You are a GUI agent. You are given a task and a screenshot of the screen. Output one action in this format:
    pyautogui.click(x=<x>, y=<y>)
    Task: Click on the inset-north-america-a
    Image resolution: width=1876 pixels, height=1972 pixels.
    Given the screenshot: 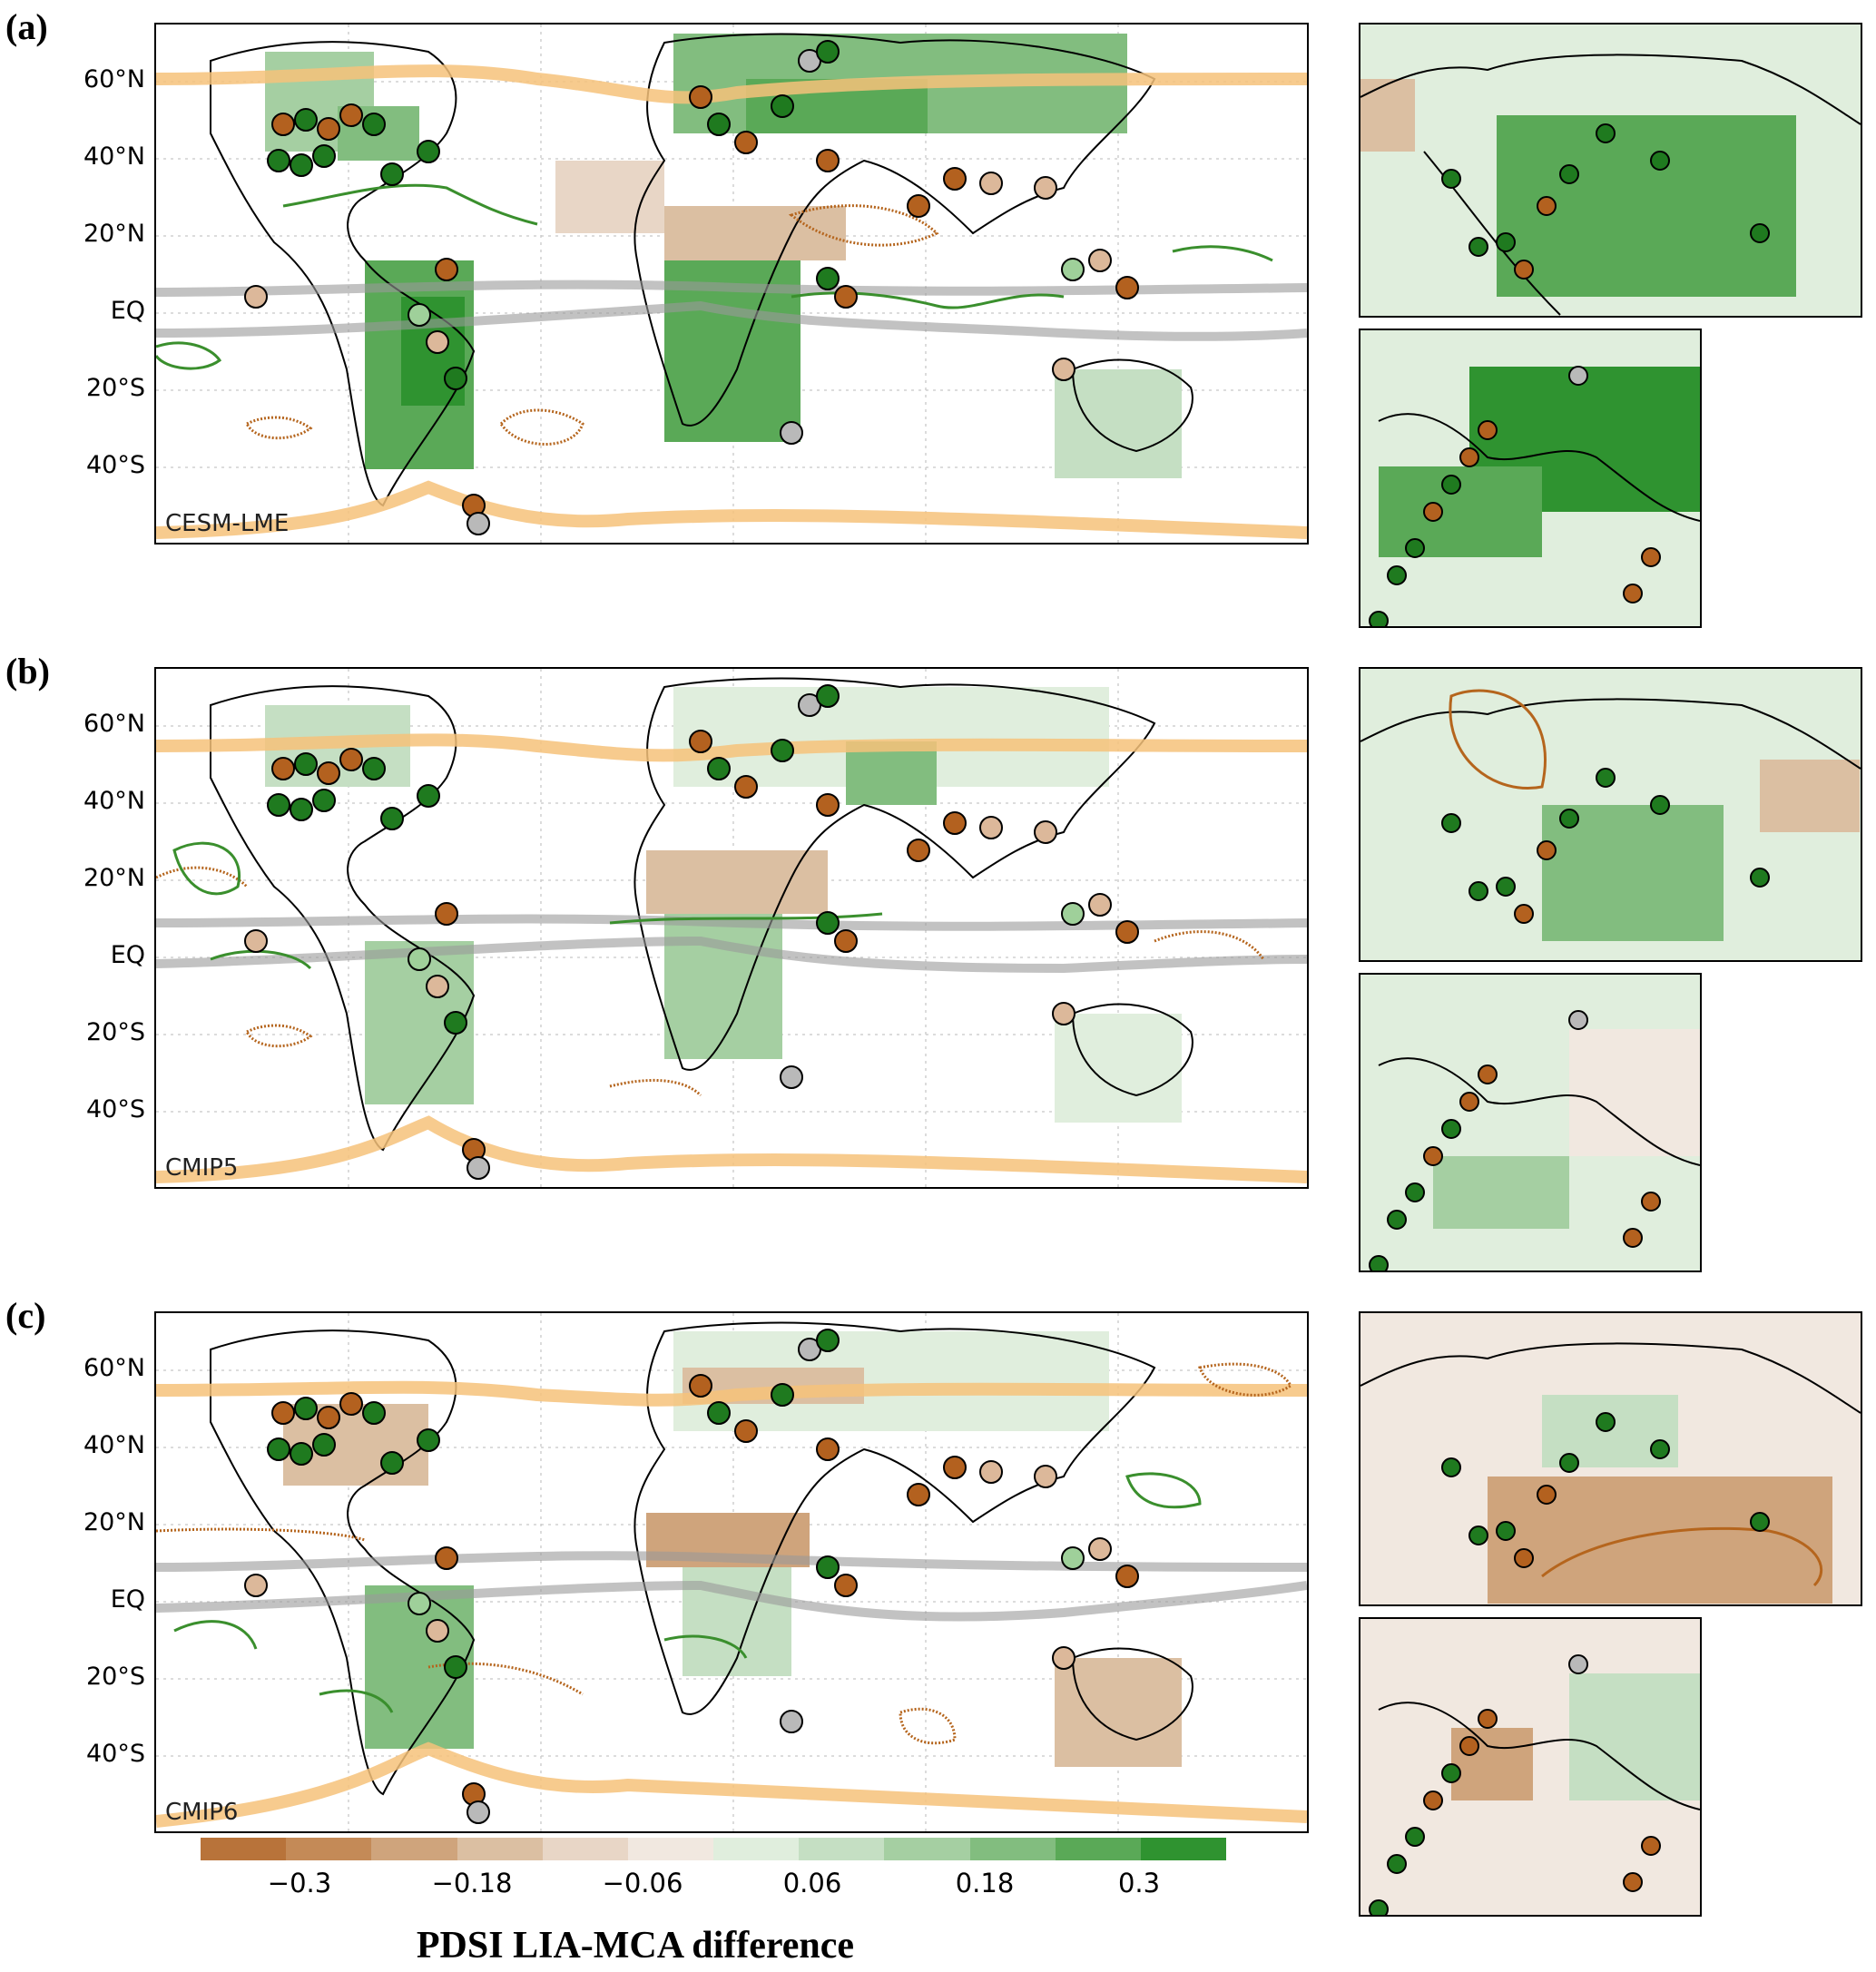 What is the action you would take?
    pyautogui.click(x=1611, y=170)
    